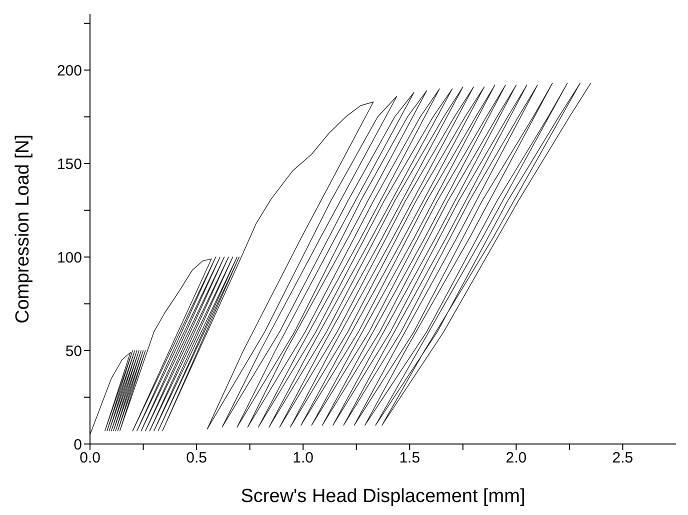  Describe the element at coordinates (78, 445) in the screenshot. I see `y-tick-label: 0` at that location.